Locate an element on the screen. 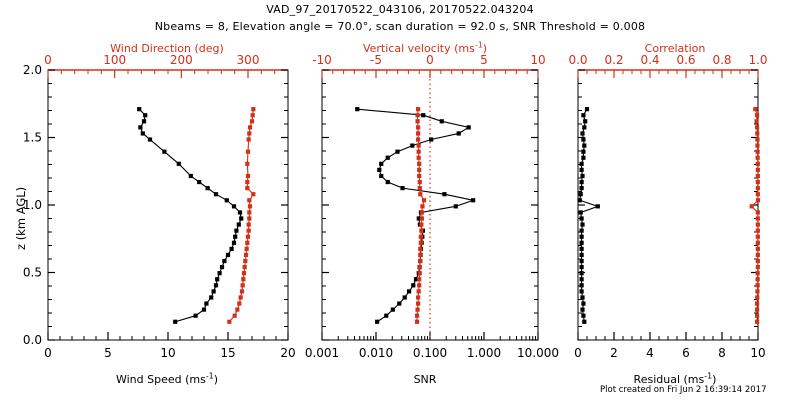 The image size is (800, 400). y-tick-label: 0.5 is located at coordinates (32, 273).